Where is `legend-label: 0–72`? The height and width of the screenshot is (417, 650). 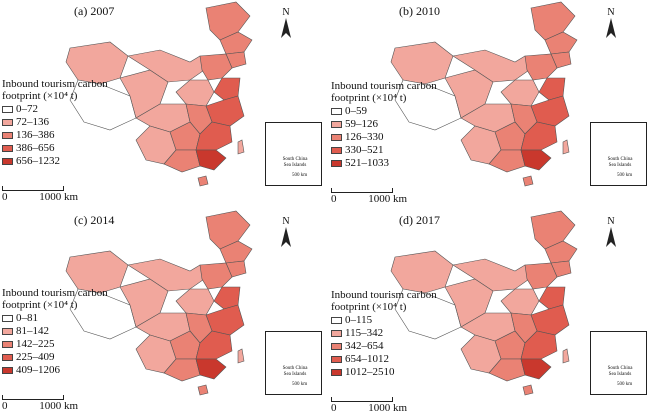 legend-label: 0–72 is located at coordinates (27, 109).